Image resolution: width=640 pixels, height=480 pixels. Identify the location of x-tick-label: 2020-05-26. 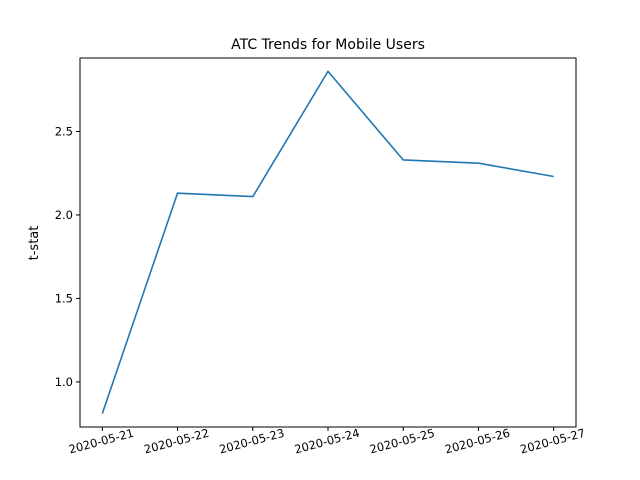
(477, 441).